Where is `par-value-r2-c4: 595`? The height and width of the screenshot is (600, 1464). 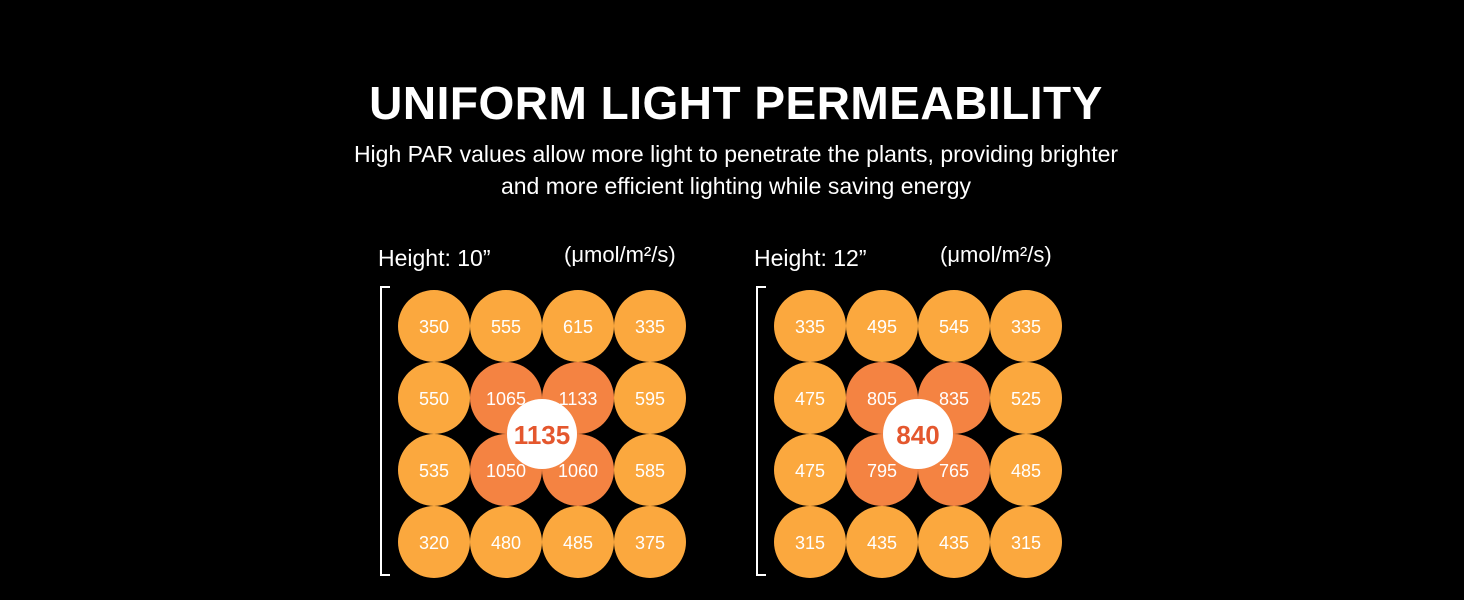 par-value-r2-c4: 595 is located at coordinates (650, 399).